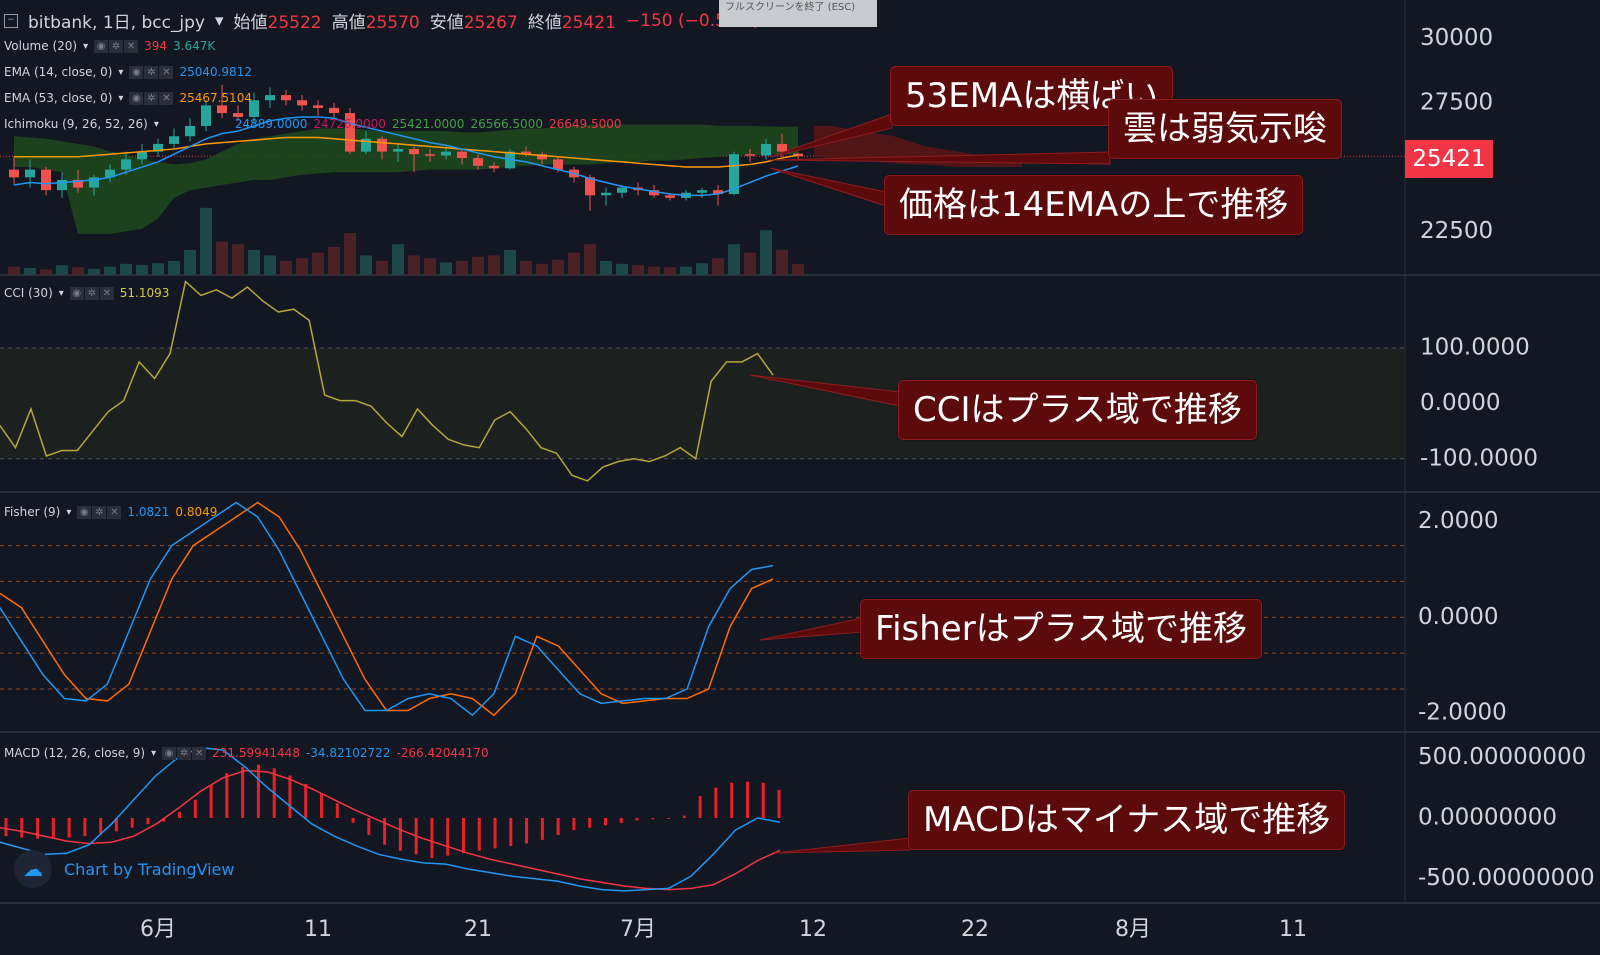  Describe the element at coordinates (1225, 129) in the screenshot. I see `annotation-cloud: 雲は弱気示唆` at that location.